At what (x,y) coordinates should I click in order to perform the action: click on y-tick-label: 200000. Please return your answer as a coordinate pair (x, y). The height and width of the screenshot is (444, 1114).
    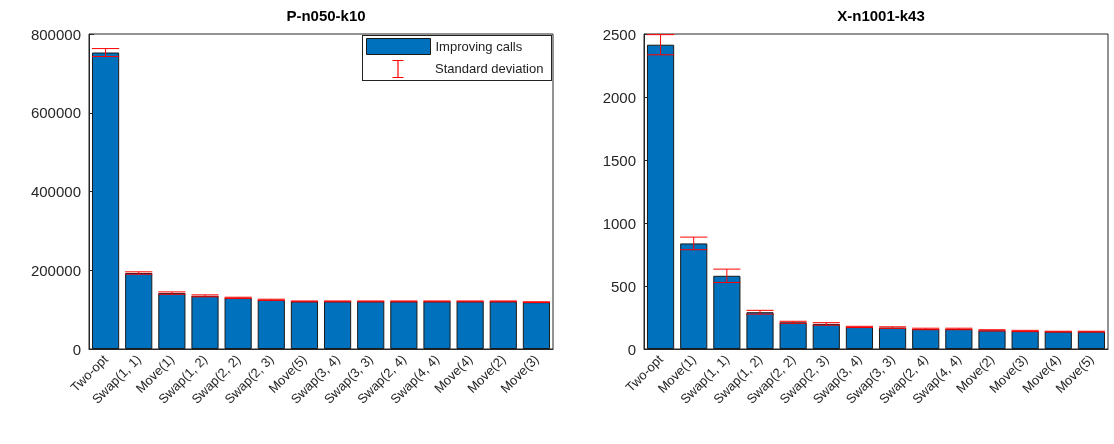
    Looking at the image, I should click on (55, 270).